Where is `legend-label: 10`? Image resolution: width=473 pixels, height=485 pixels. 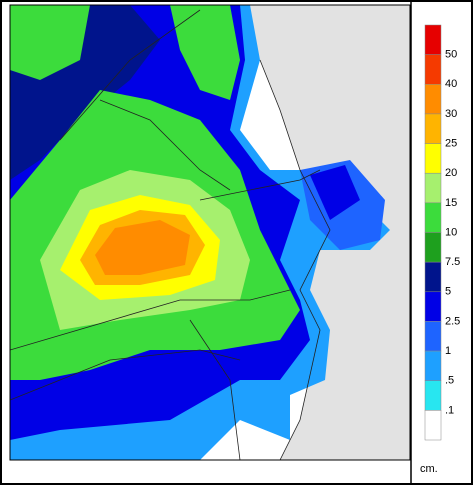
legend-label: 10 is located at coordinates (451, 232).